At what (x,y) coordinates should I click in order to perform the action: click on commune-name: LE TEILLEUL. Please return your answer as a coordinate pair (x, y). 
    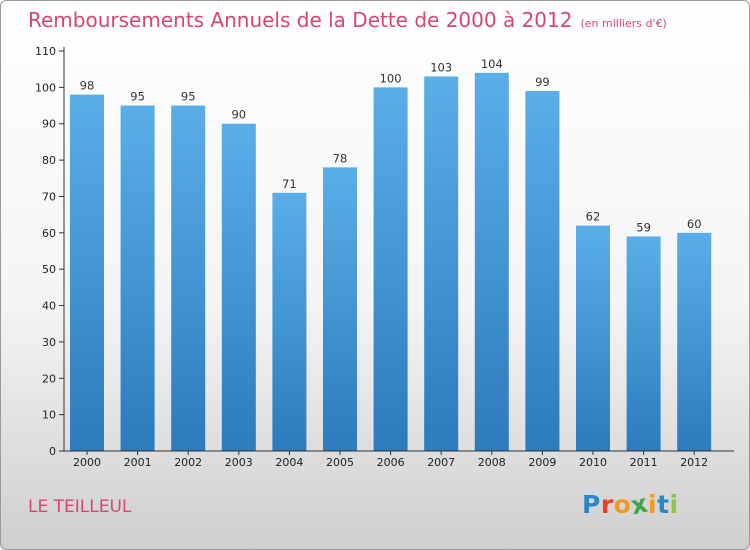
    Looking at the image, I should click on (80, 507).